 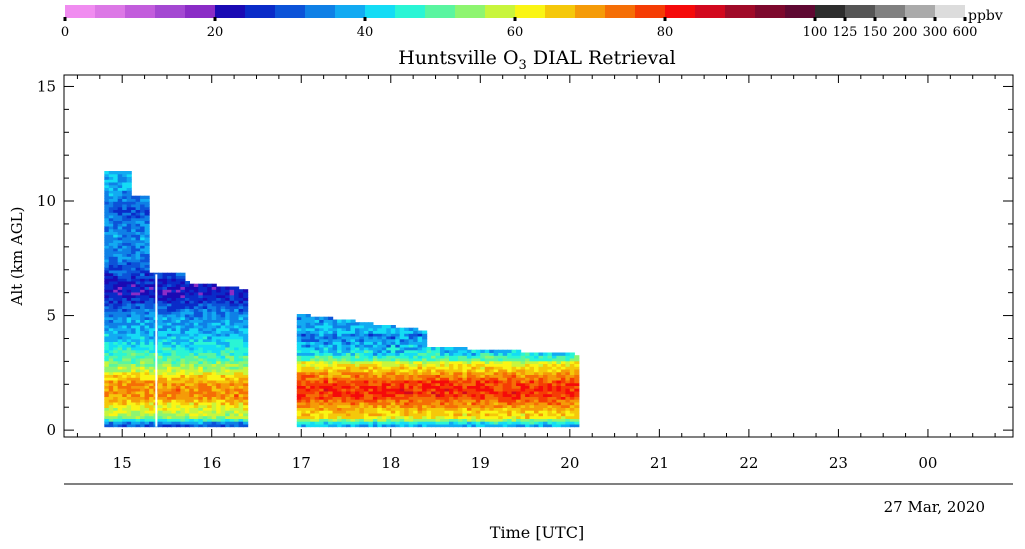 I want to click on colorbar-tick-label: 40, so click(x=365, y=32).